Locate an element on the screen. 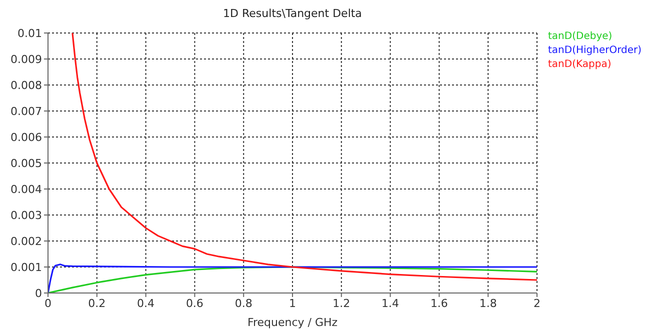 The width and height of the screenshot is (654, 330). y-tick-label: 0.009 is located at coordinates (26, 59).